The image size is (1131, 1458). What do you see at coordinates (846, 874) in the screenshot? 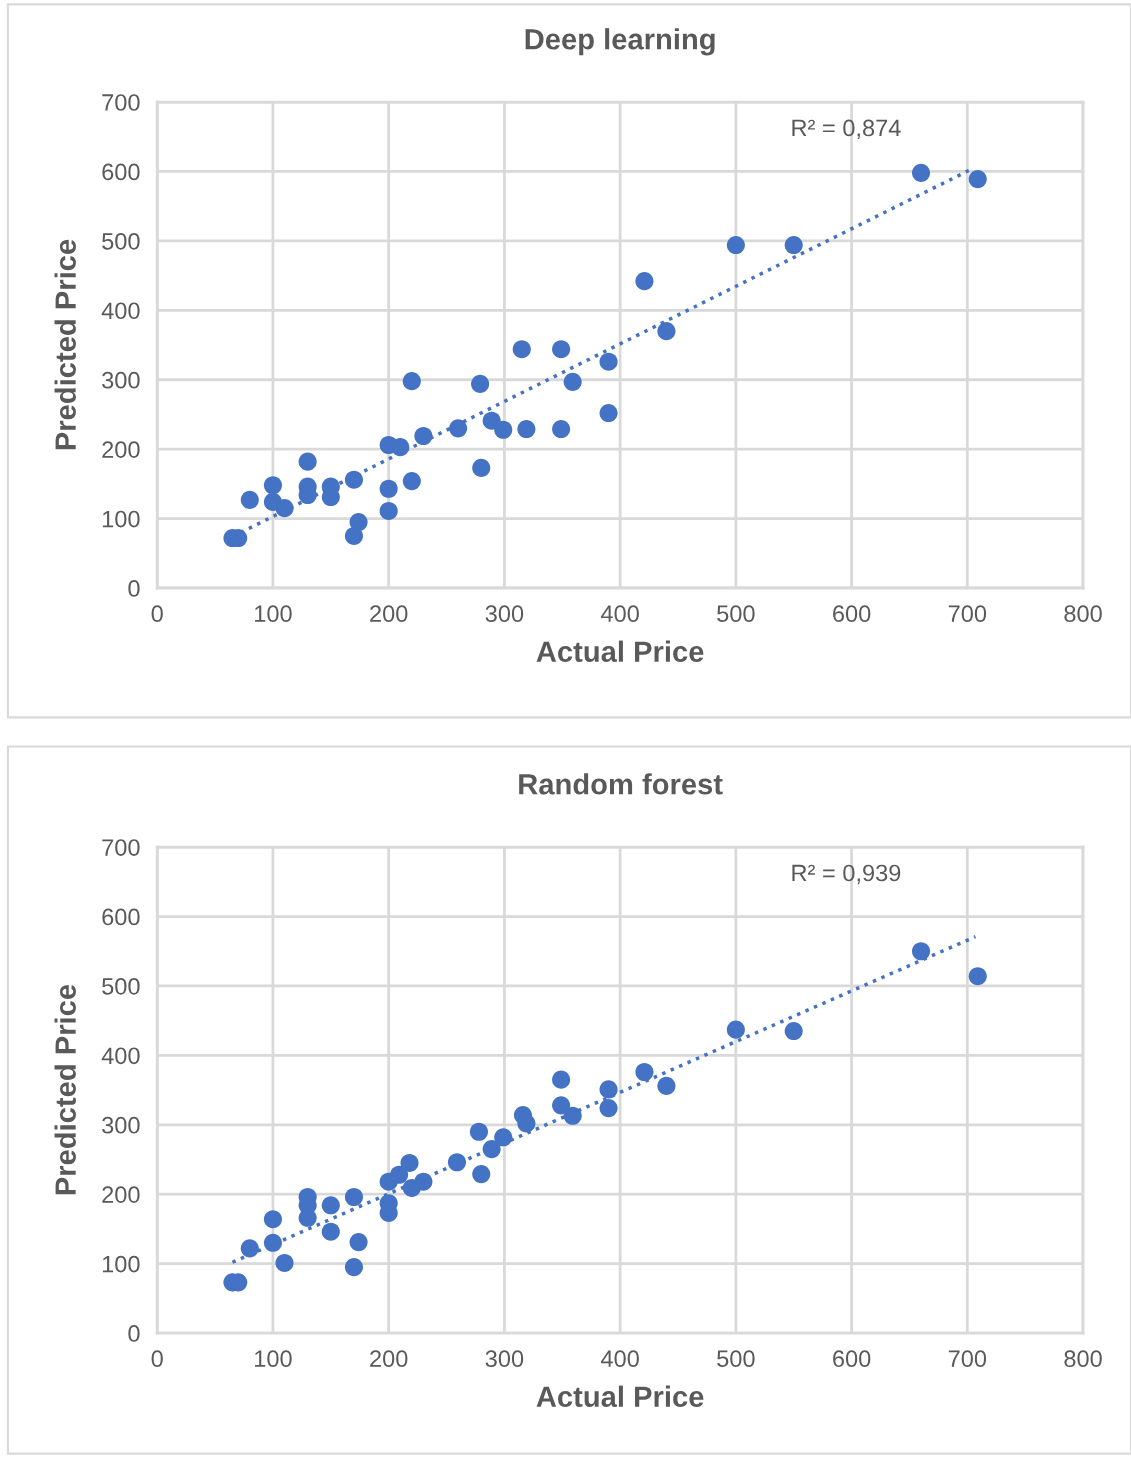
I see `annotation: R² = 0,939` at bounding box center [846, 874].